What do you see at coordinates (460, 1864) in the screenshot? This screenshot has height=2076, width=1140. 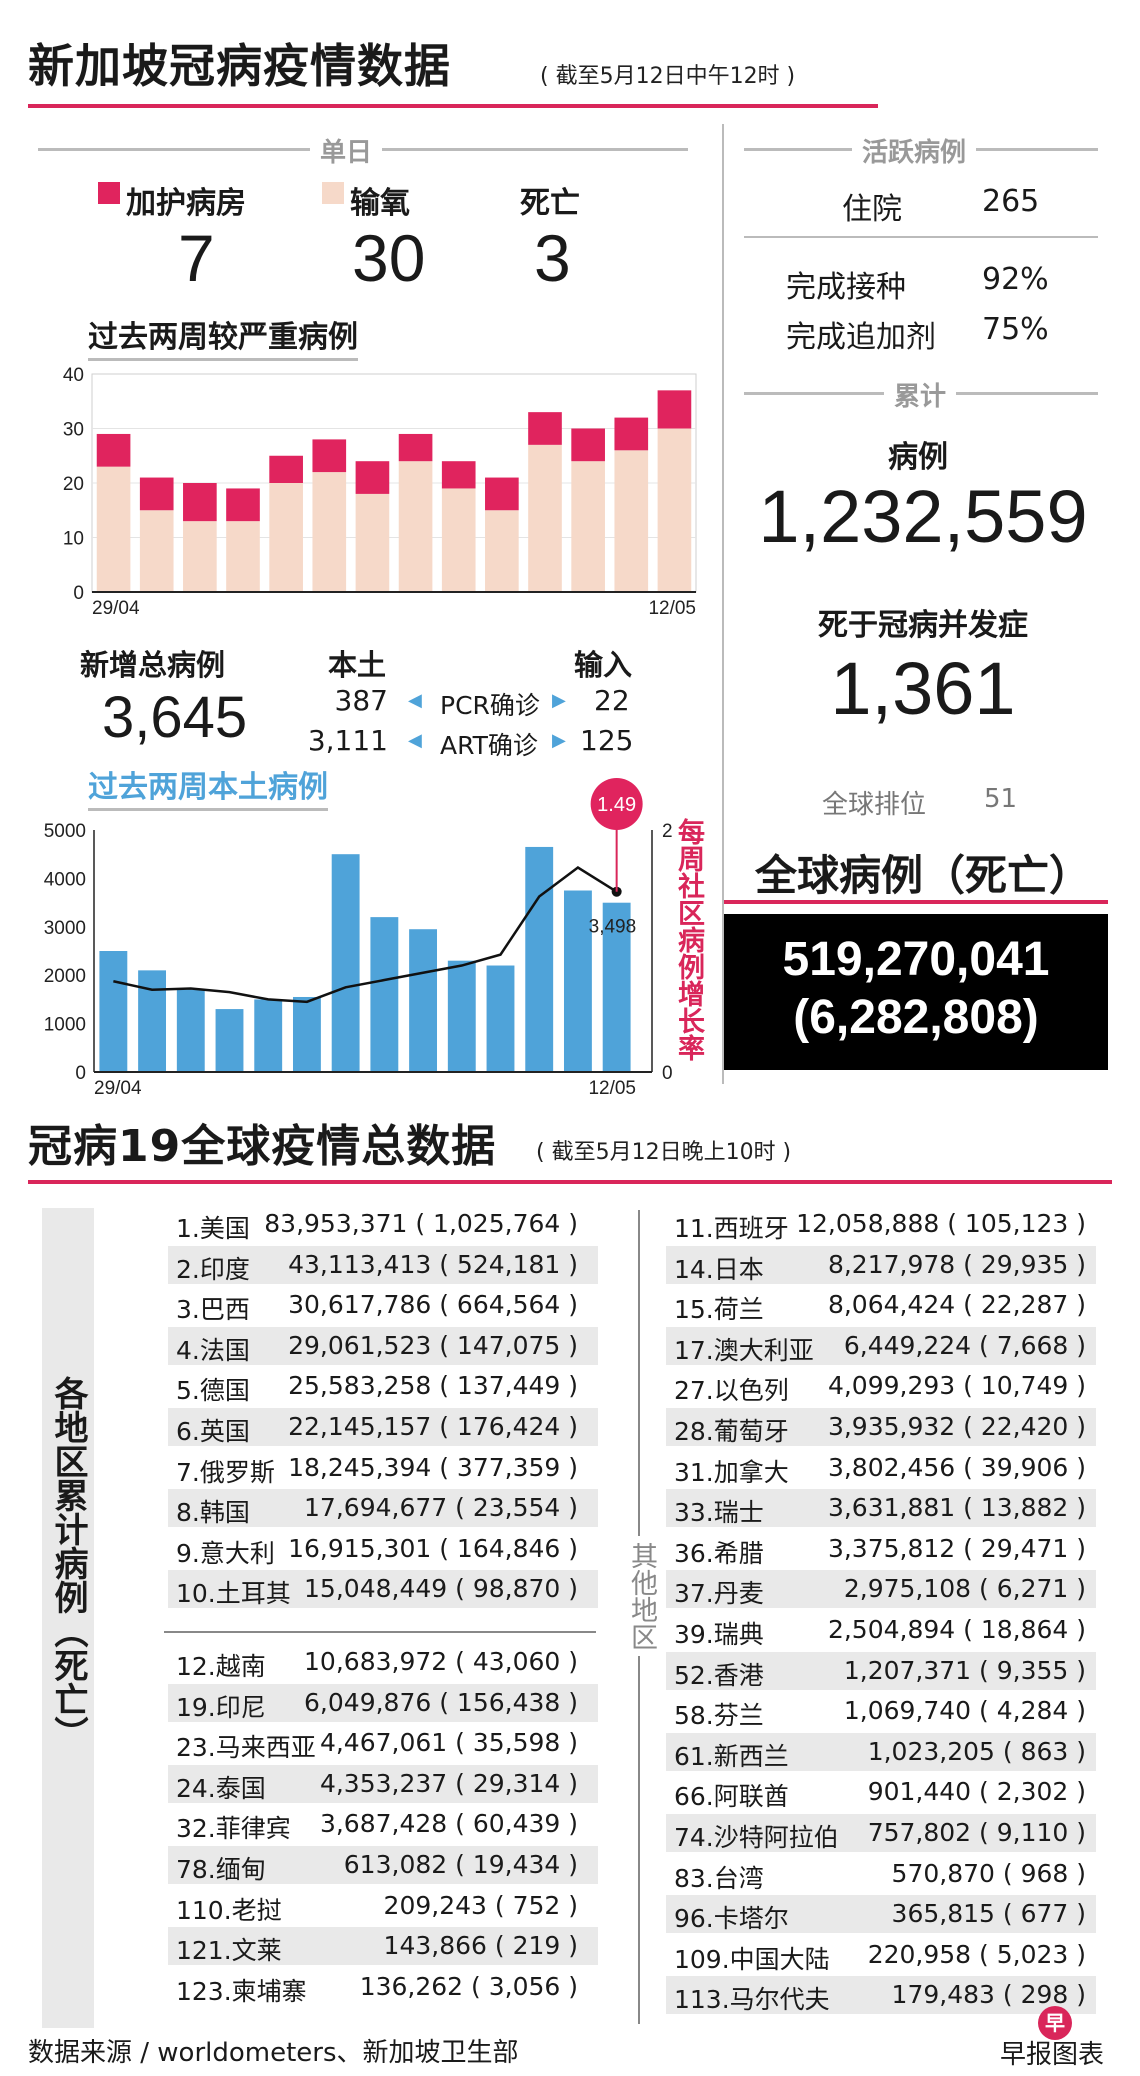 I see `country-cases: 613,082 ( 19,434 )` at bounding box center [460, 1864].